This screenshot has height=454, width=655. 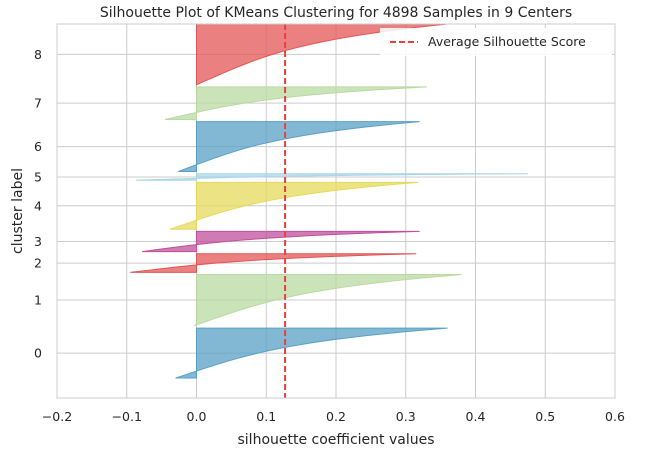 I want to click on legend-label: Average Silhouette Score, so click(x=507, y=41).